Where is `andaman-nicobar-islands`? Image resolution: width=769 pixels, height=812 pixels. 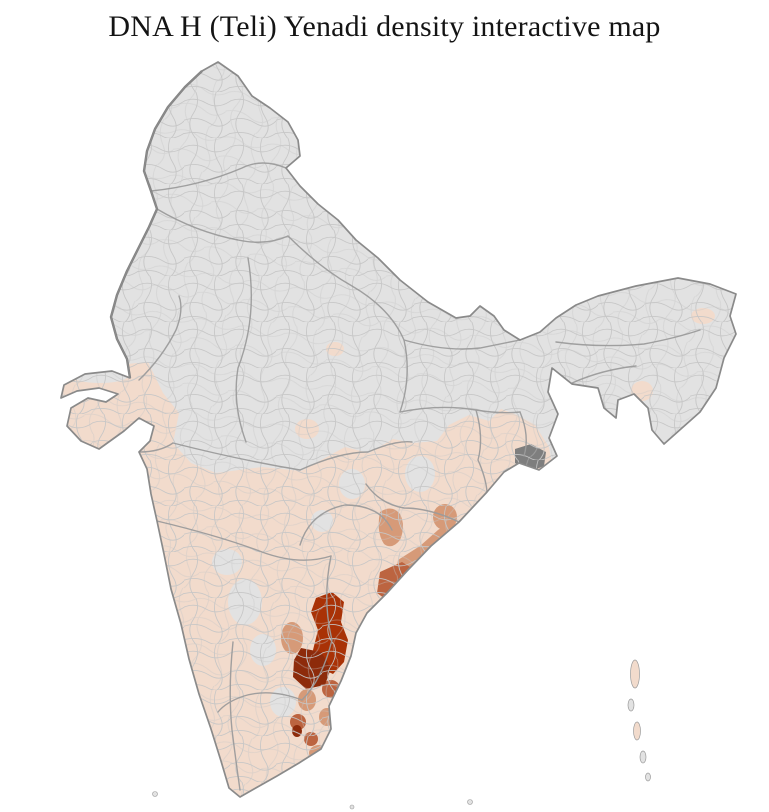 andaman-nicobar-islands is located at coordinates (639, 720).